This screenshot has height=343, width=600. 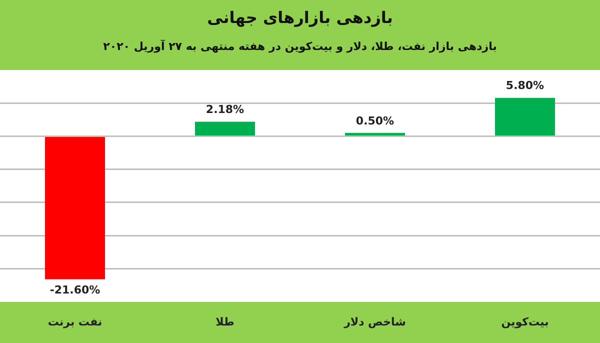 What do you see at coordinates (375, 121) in the screenshot?
I see `data-label: 0.50%` at bounding box center [375, 121].